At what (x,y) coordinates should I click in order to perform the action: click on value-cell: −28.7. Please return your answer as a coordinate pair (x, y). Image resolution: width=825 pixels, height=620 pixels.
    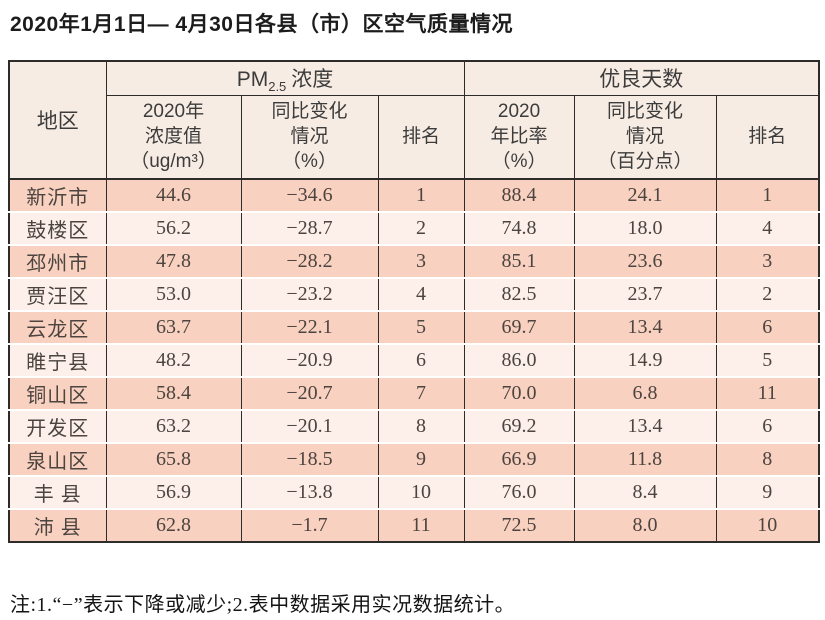
    Looking at the image, I should click on (309, 229).